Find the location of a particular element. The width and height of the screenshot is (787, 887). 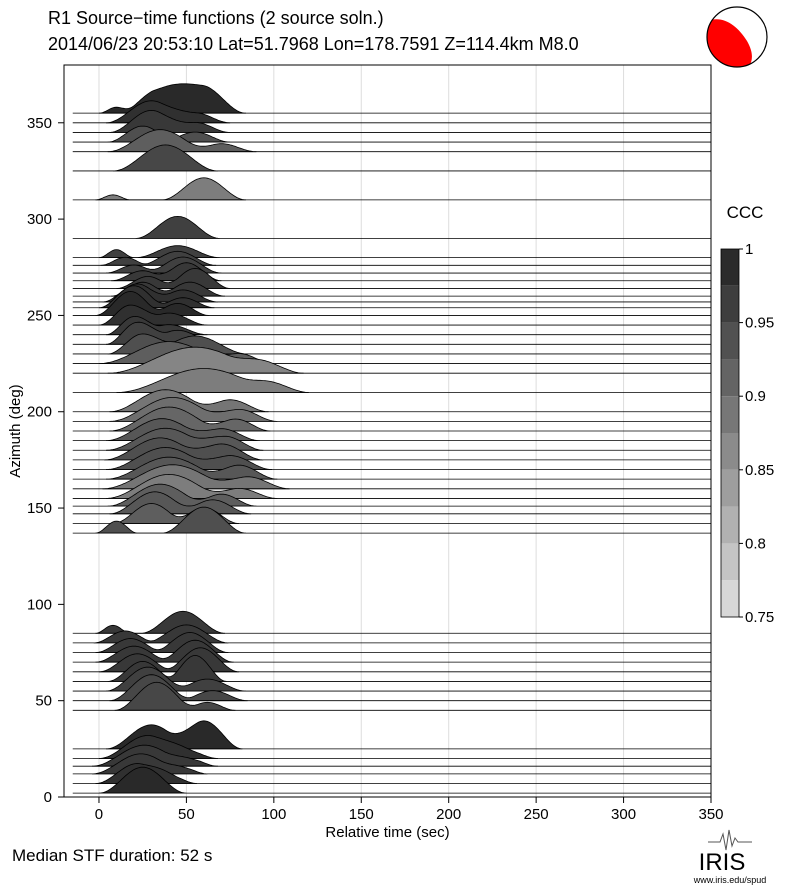

focal-mechanism-icon is located at coordinates (737, 37).